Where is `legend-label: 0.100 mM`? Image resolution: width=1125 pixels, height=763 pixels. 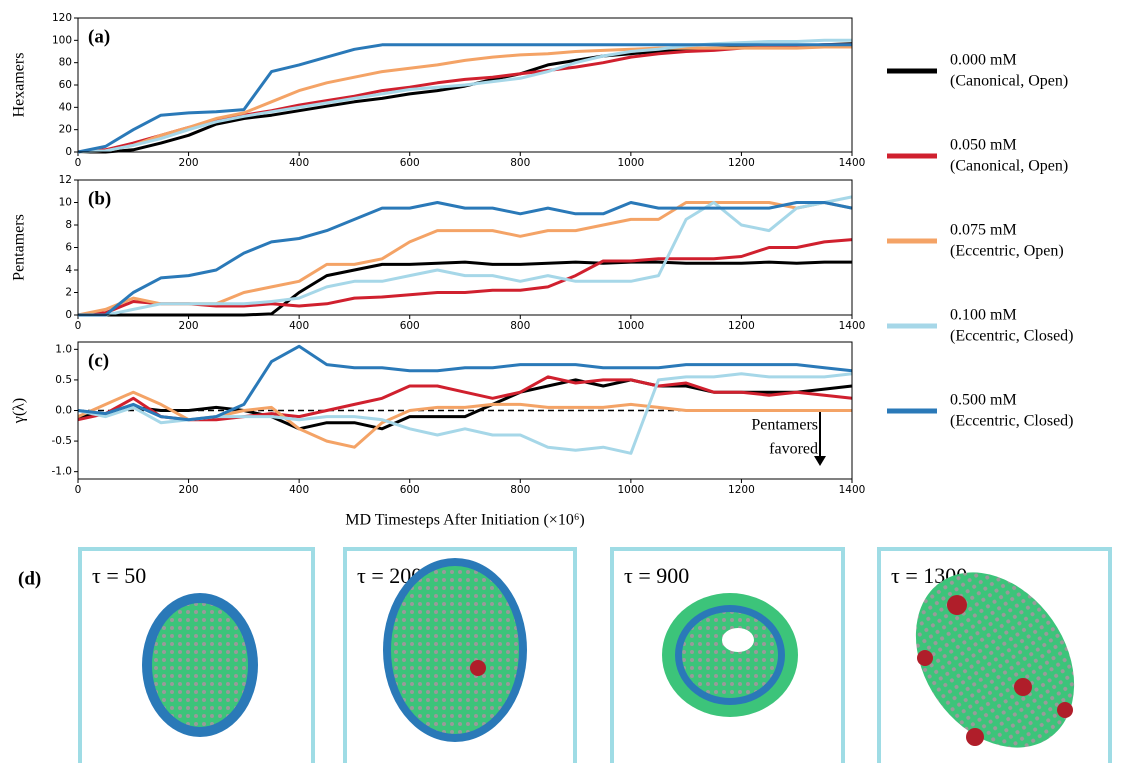
legend-label: 0.100 mM is located at coordinates (983, 315).